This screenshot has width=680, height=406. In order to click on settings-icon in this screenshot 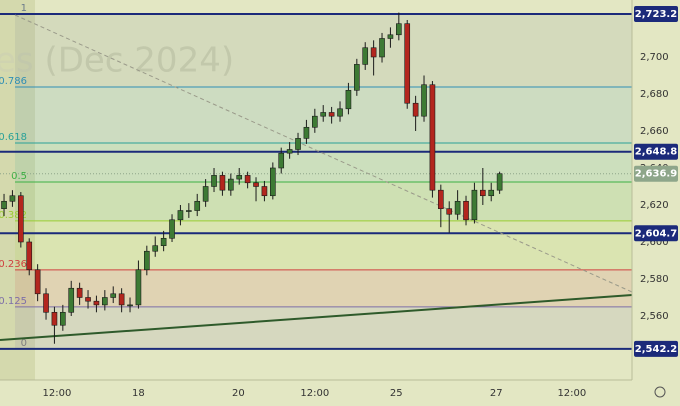, I will do `click(660, 392)`.